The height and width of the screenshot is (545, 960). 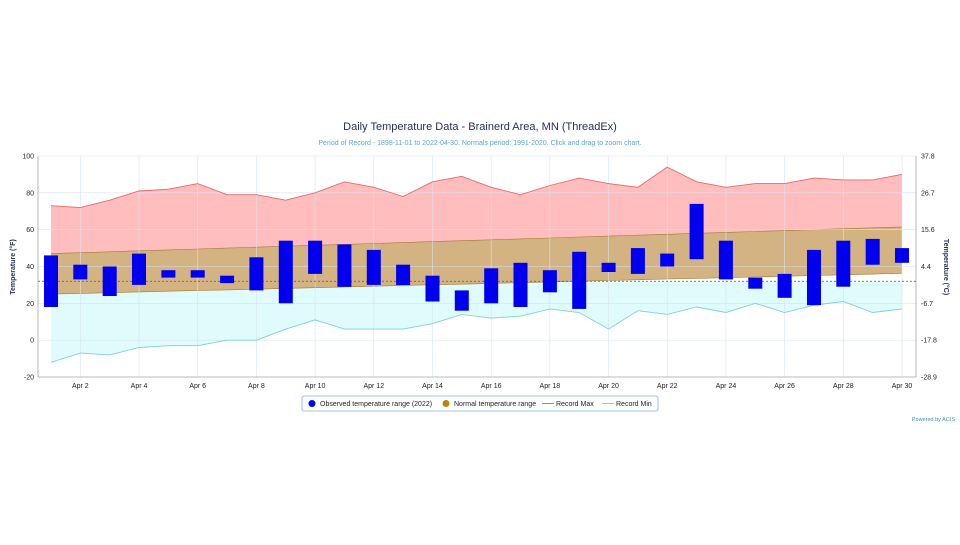 I want to click on y-tick-label-right: 15.6, so click(x=928, y=230).